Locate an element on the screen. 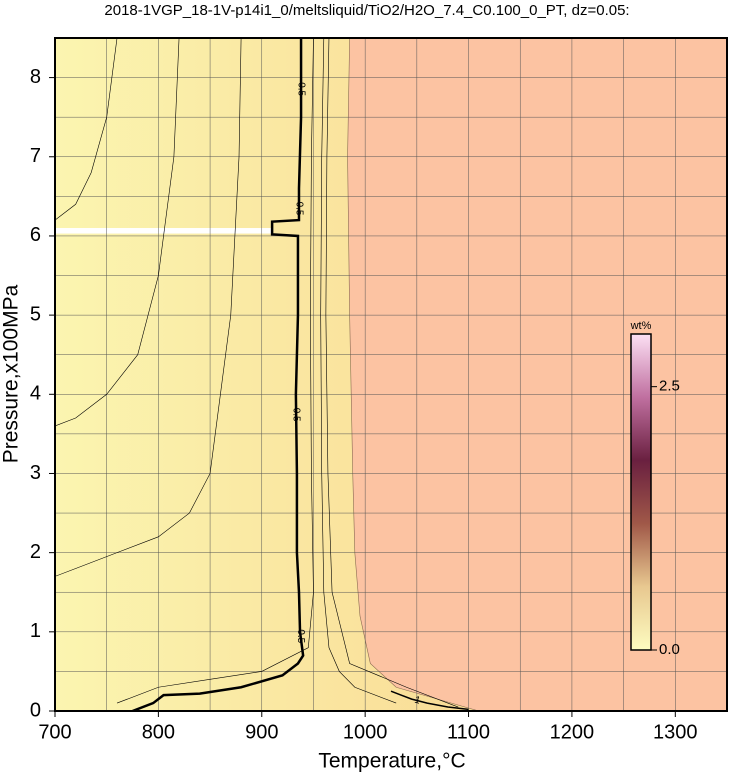  x-tick-label: 1100 is located at coordinates (468, 732).